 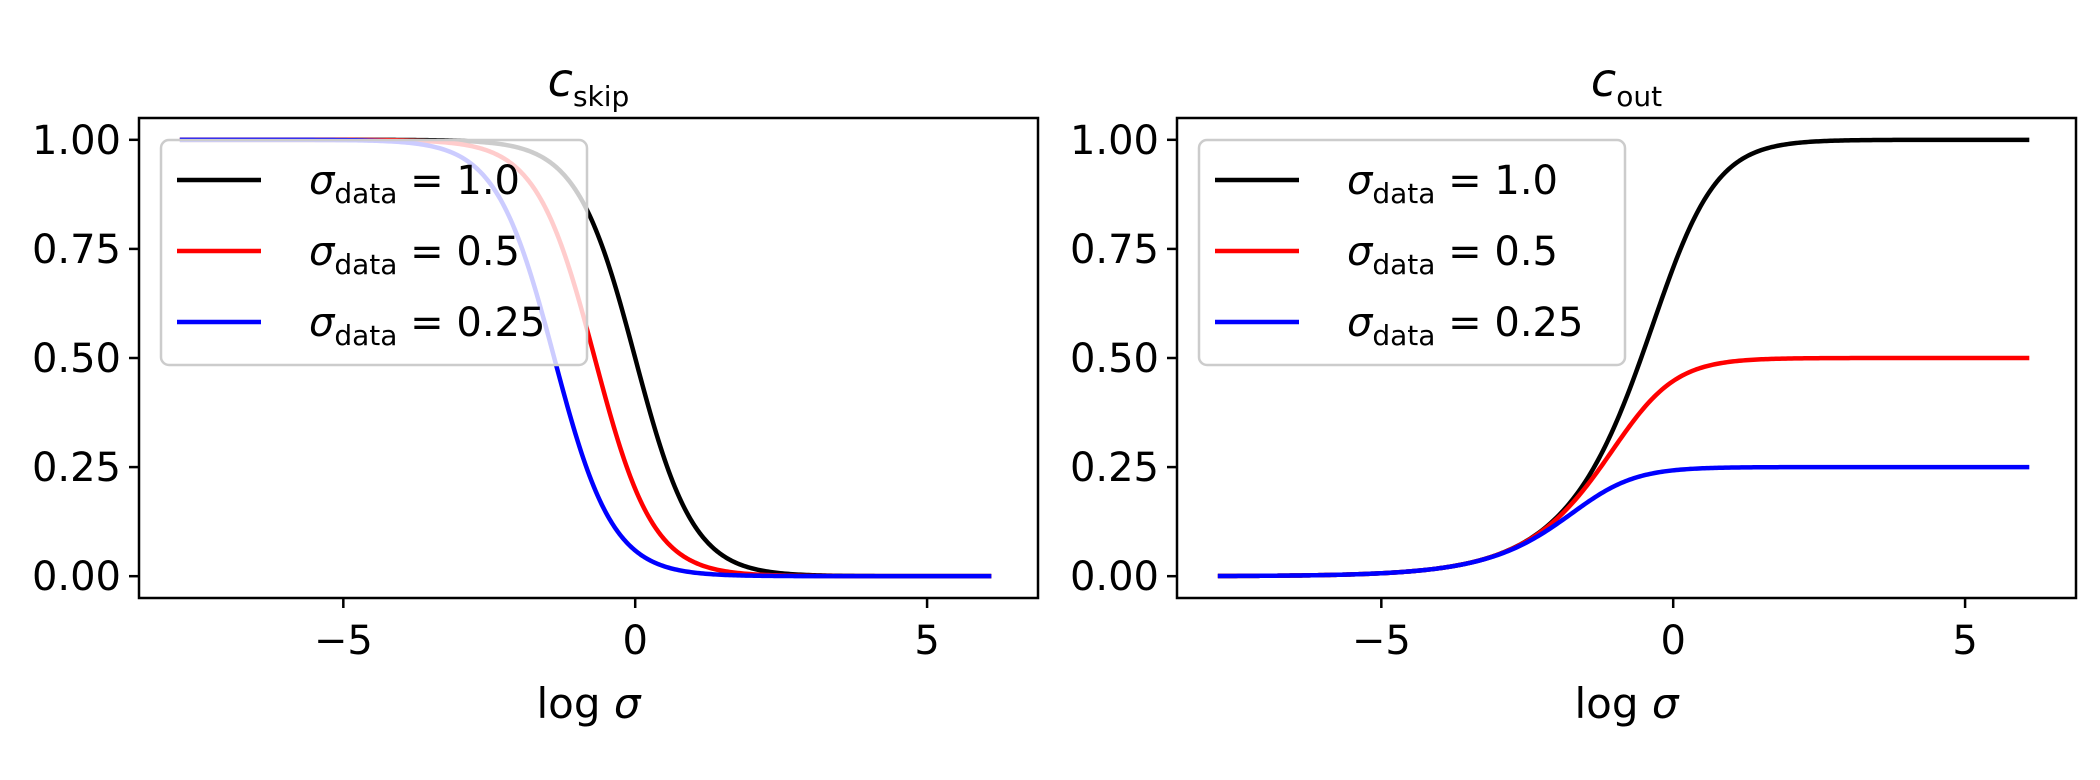 What do you see at coordinates (1626, 83) in the screenshot?
I see `chart-title: cout` at bounding box center [1626, 83].